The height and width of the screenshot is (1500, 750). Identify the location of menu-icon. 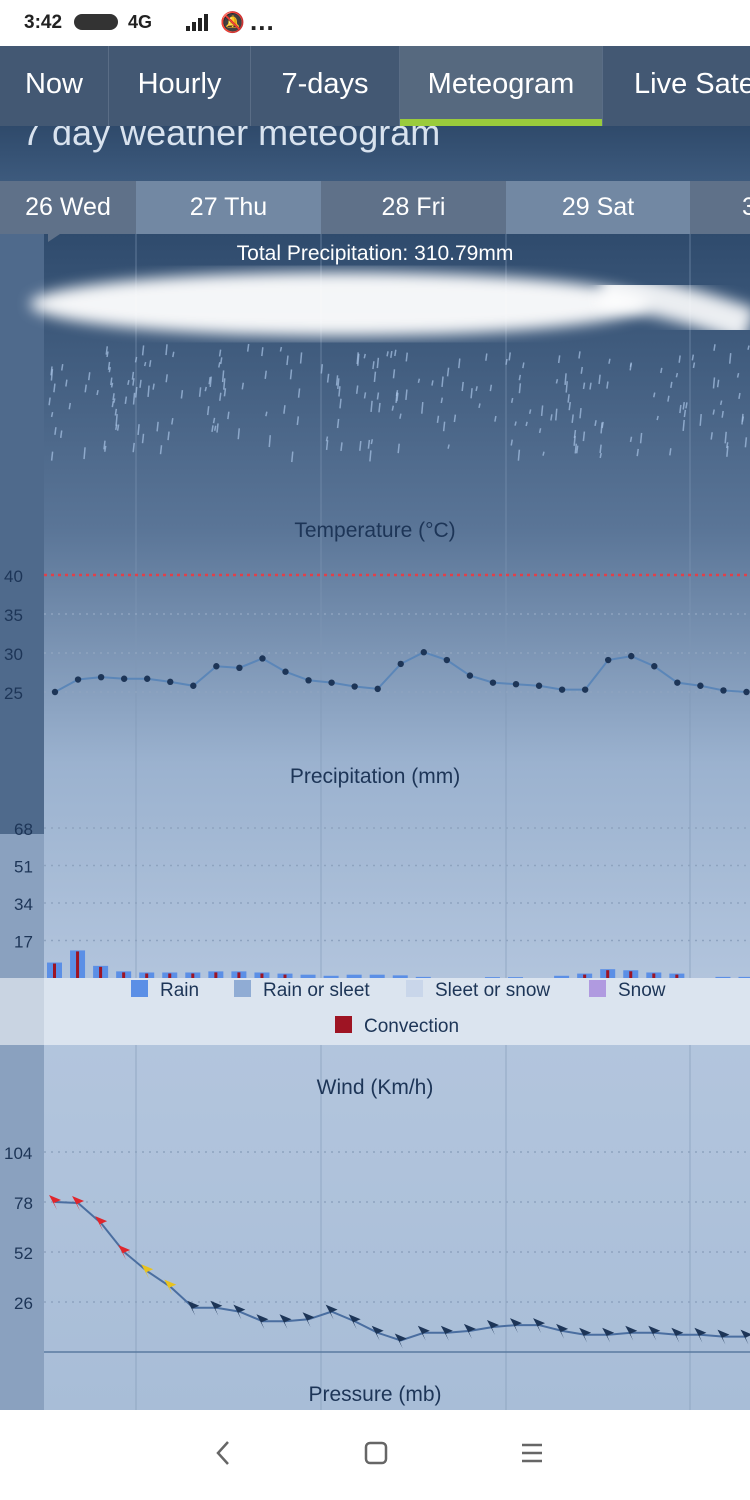
(532, 1453).